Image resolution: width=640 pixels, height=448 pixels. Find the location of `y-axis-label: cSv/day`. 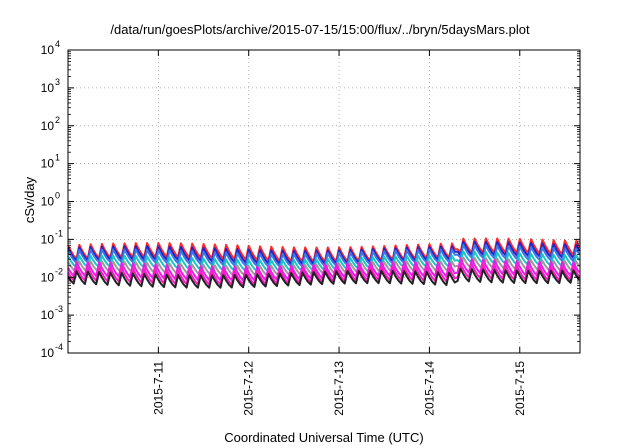

y-axis-label: cSv/day is located at coordinates (29, 199).